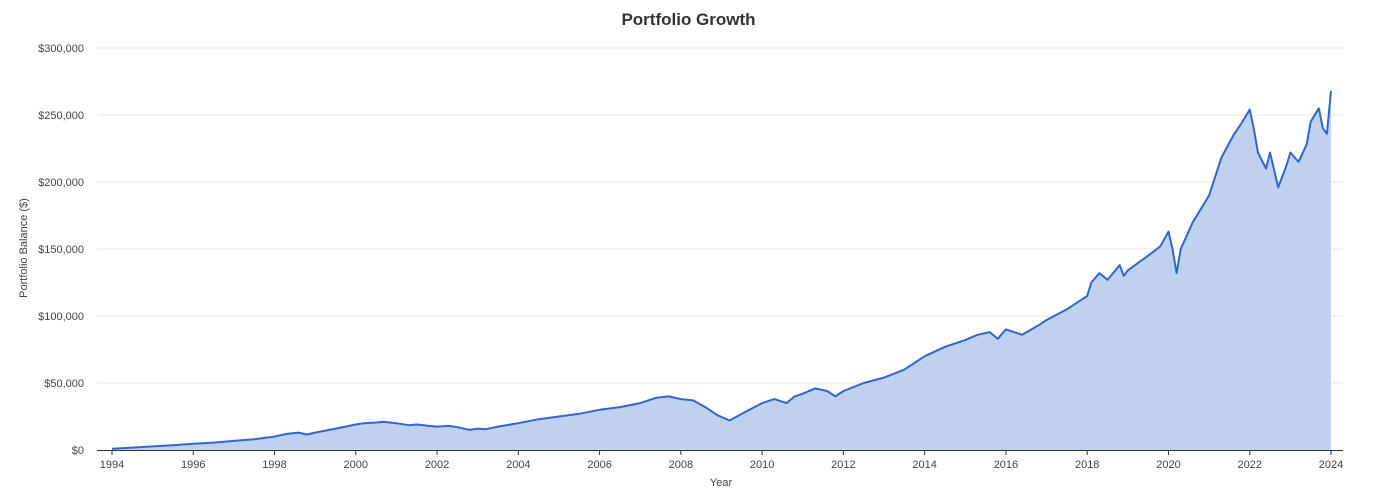 The image size is (1377, 495). What do you see at coordinates (762, 465) in the screenshot?
I see `x-tick-label: 2010` at bounding box center [762, 465].